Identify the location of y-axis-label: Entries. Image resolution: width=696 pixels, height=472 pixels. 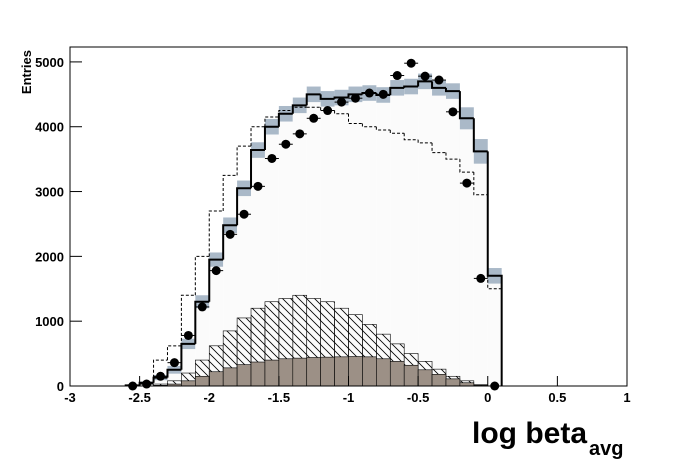
(26, 72).